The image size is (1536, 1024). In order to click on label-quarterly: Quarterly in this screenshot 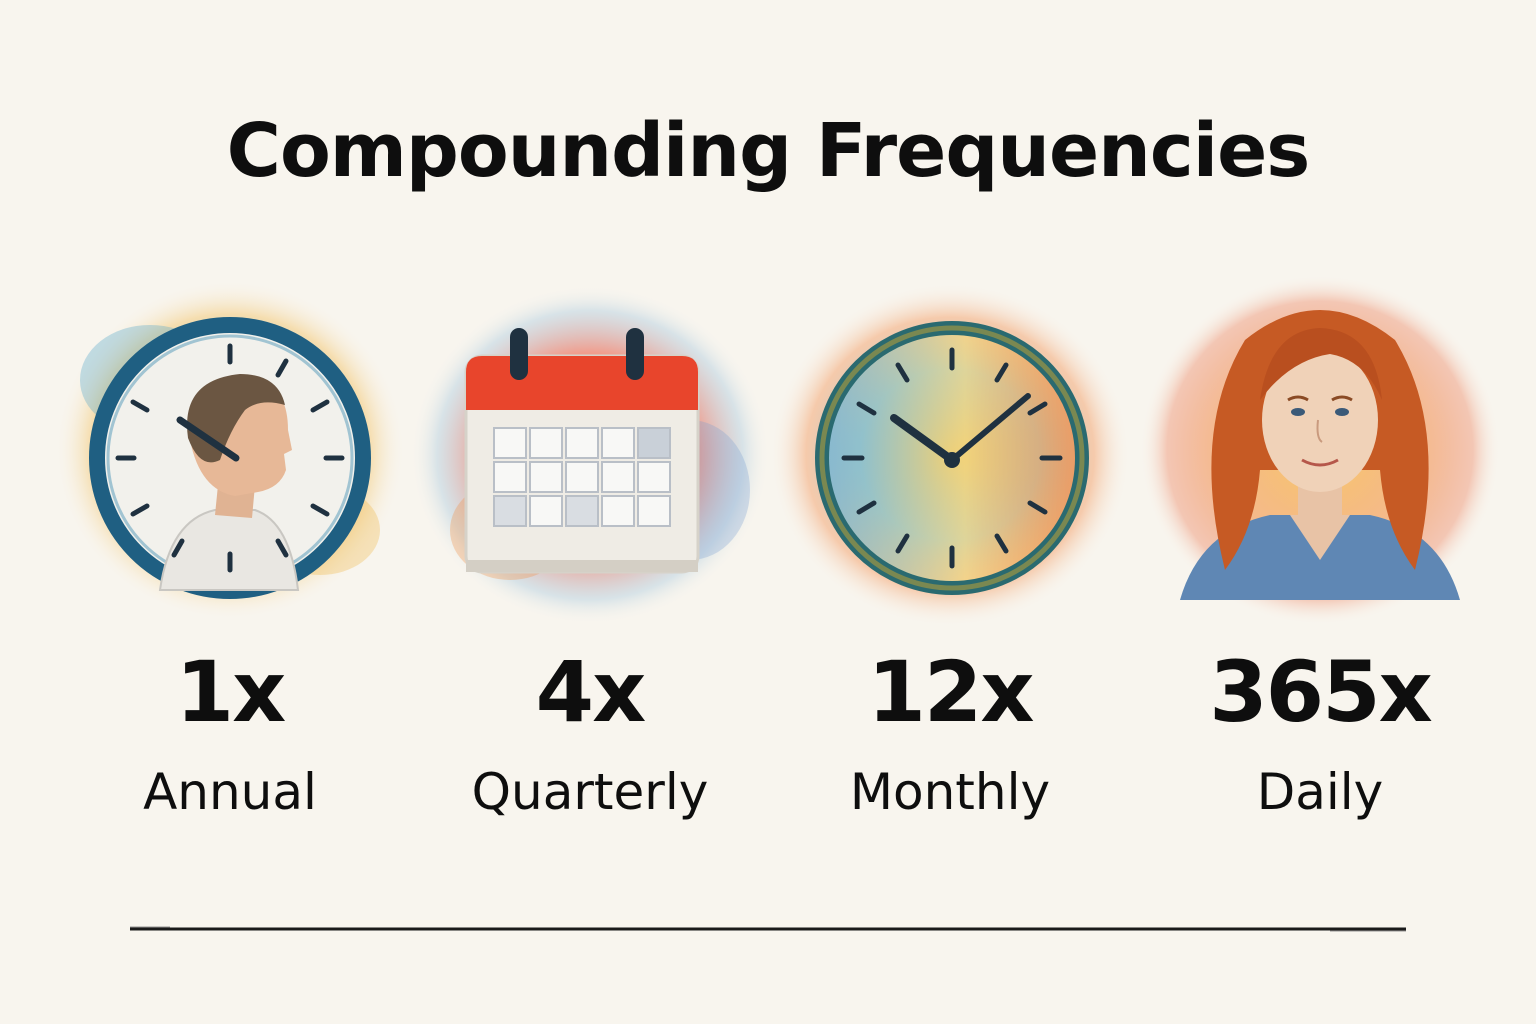, I will do `click(590, 792)`.